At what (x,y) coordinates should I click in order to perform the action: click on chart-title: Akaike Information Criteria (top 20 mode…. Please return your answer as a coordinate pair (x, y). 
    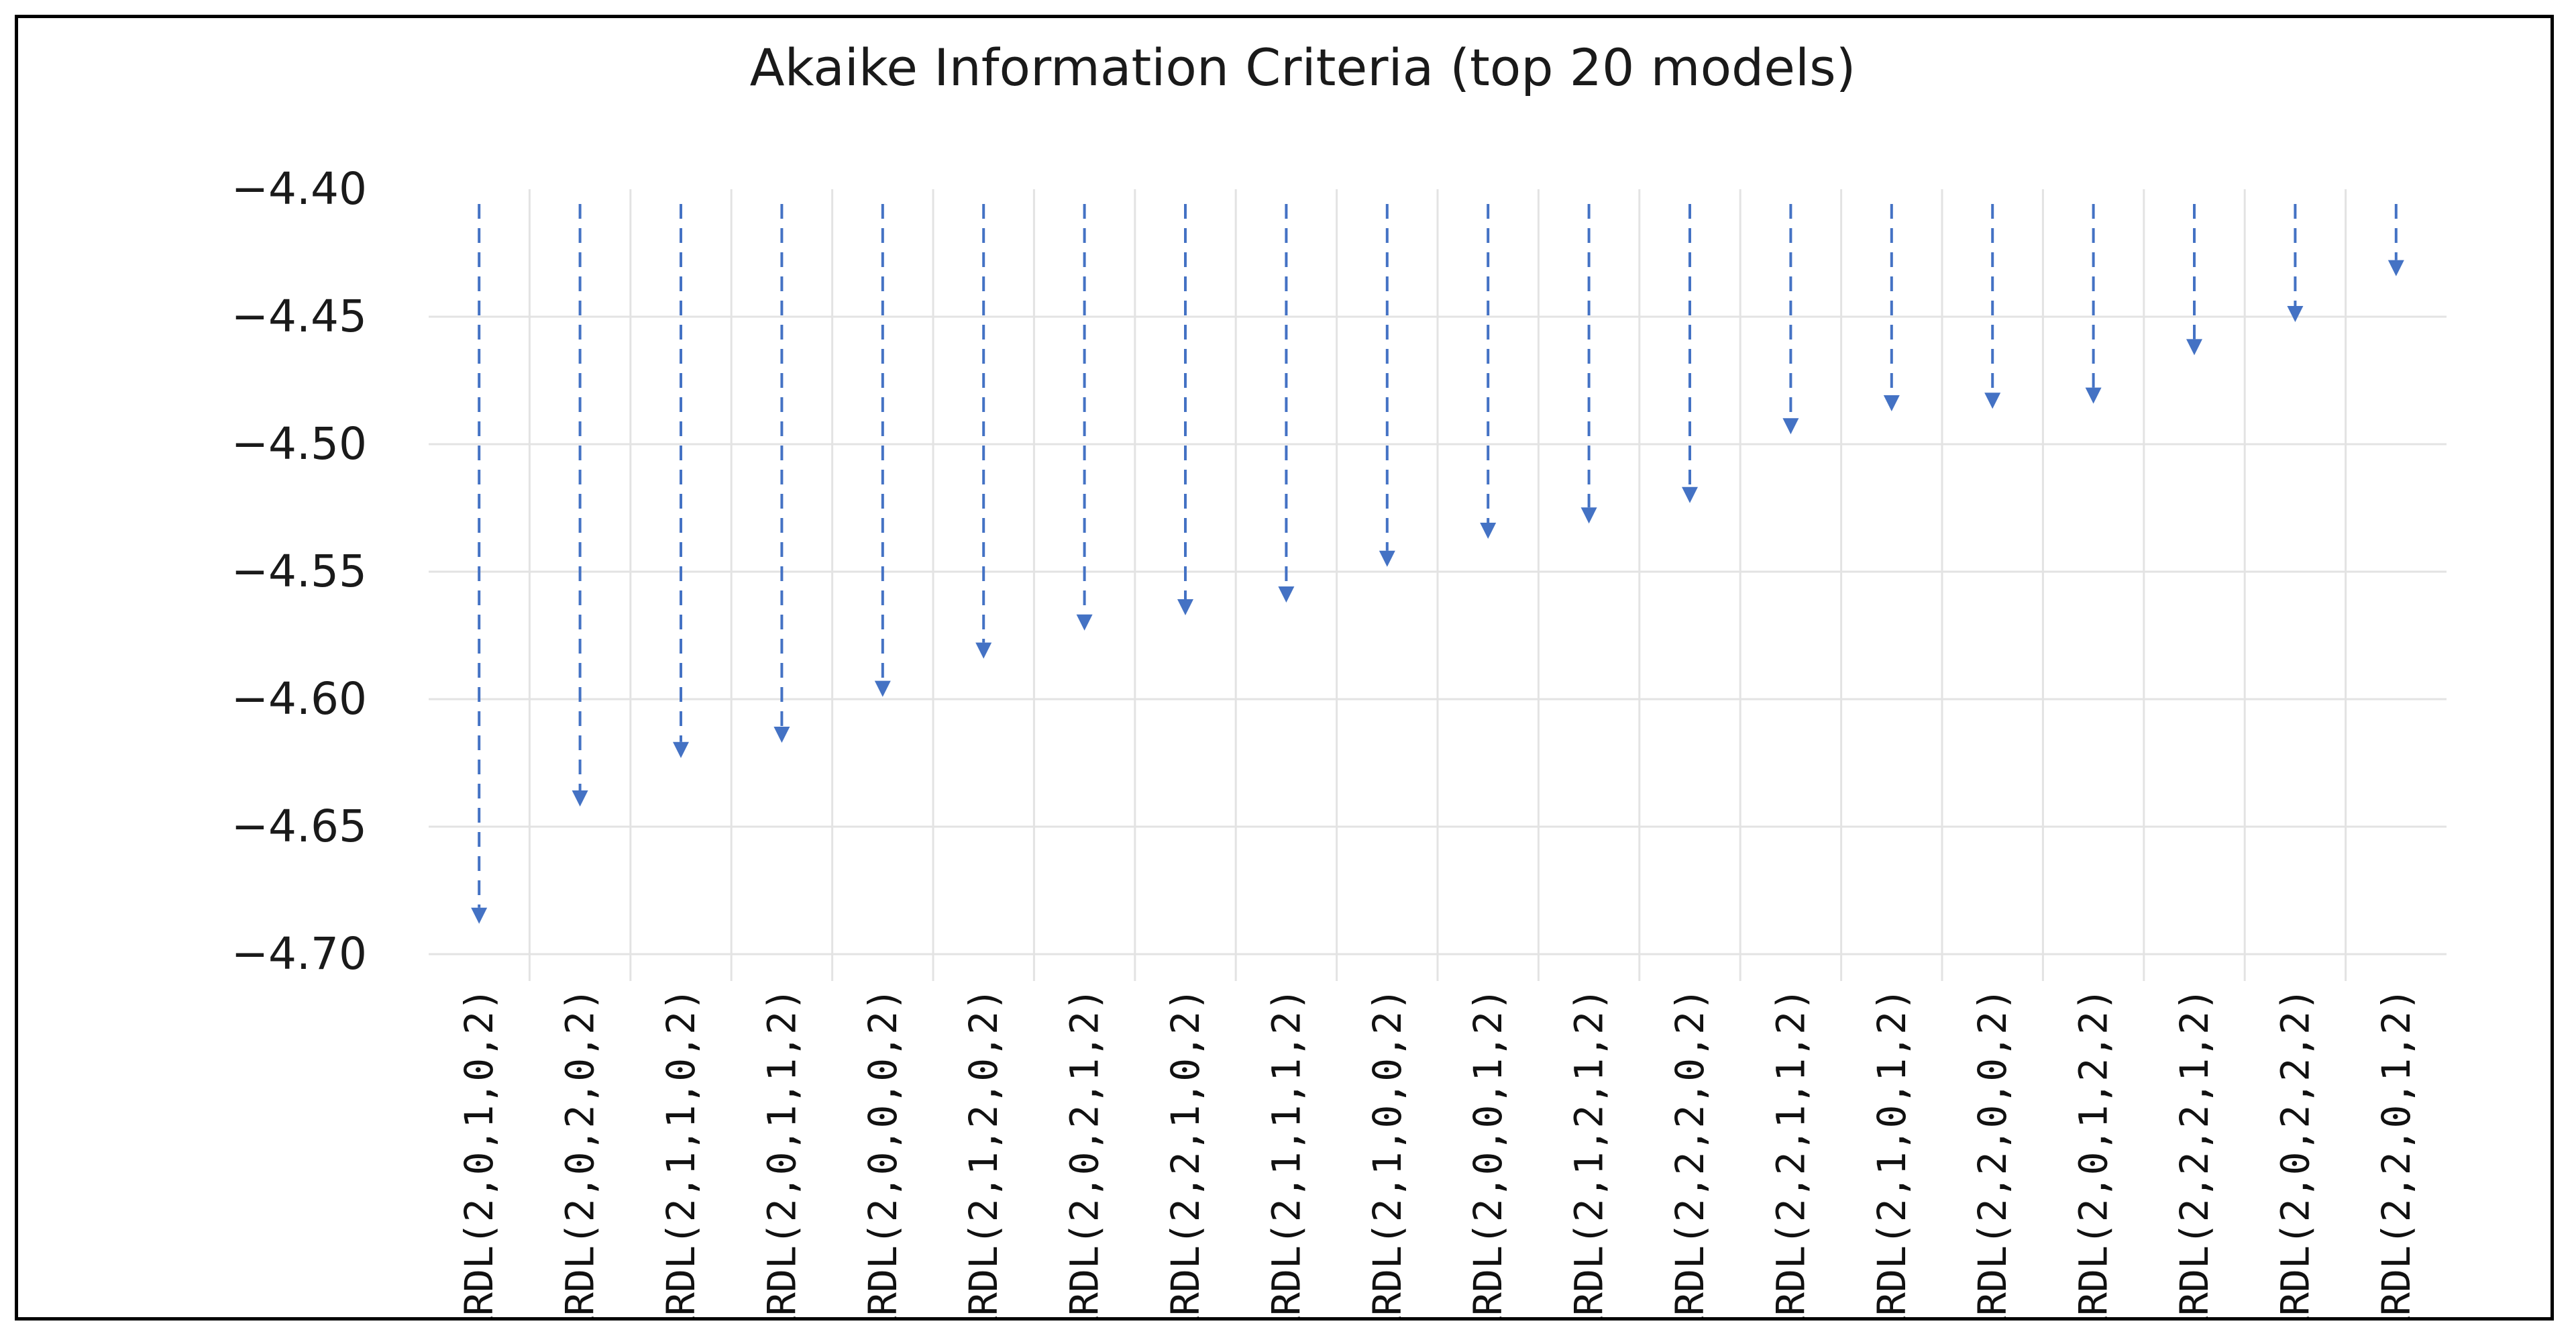
    Looking at the image, I should click on (1303, 67).